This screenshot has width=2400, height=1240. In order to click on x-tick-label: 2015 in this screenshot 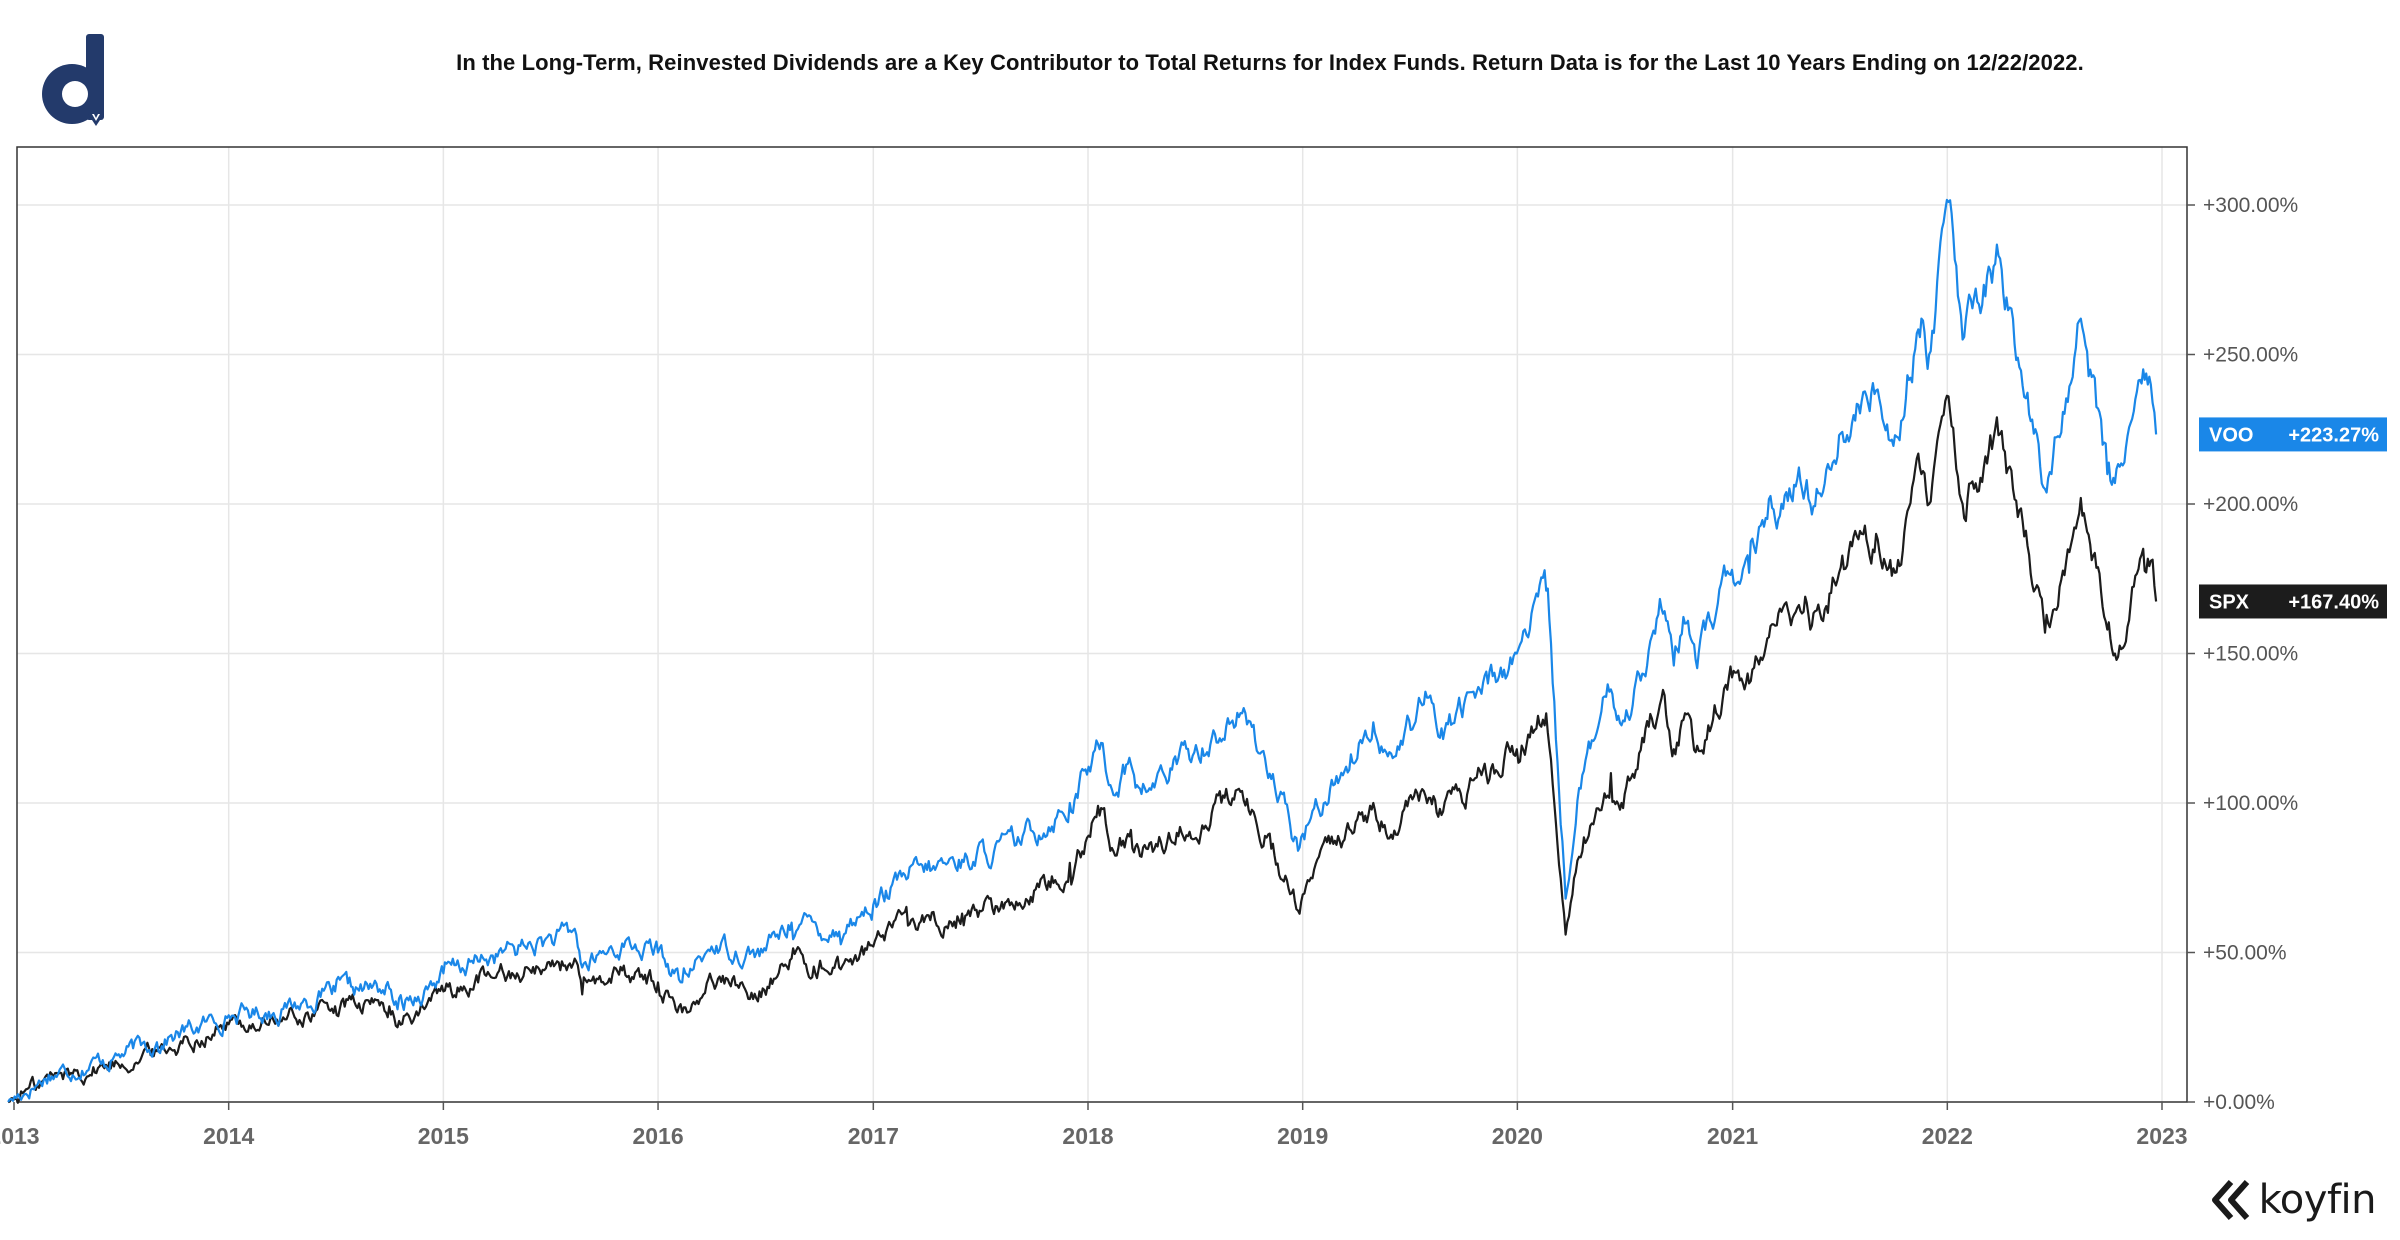, I will do `click(443, 1136)`.